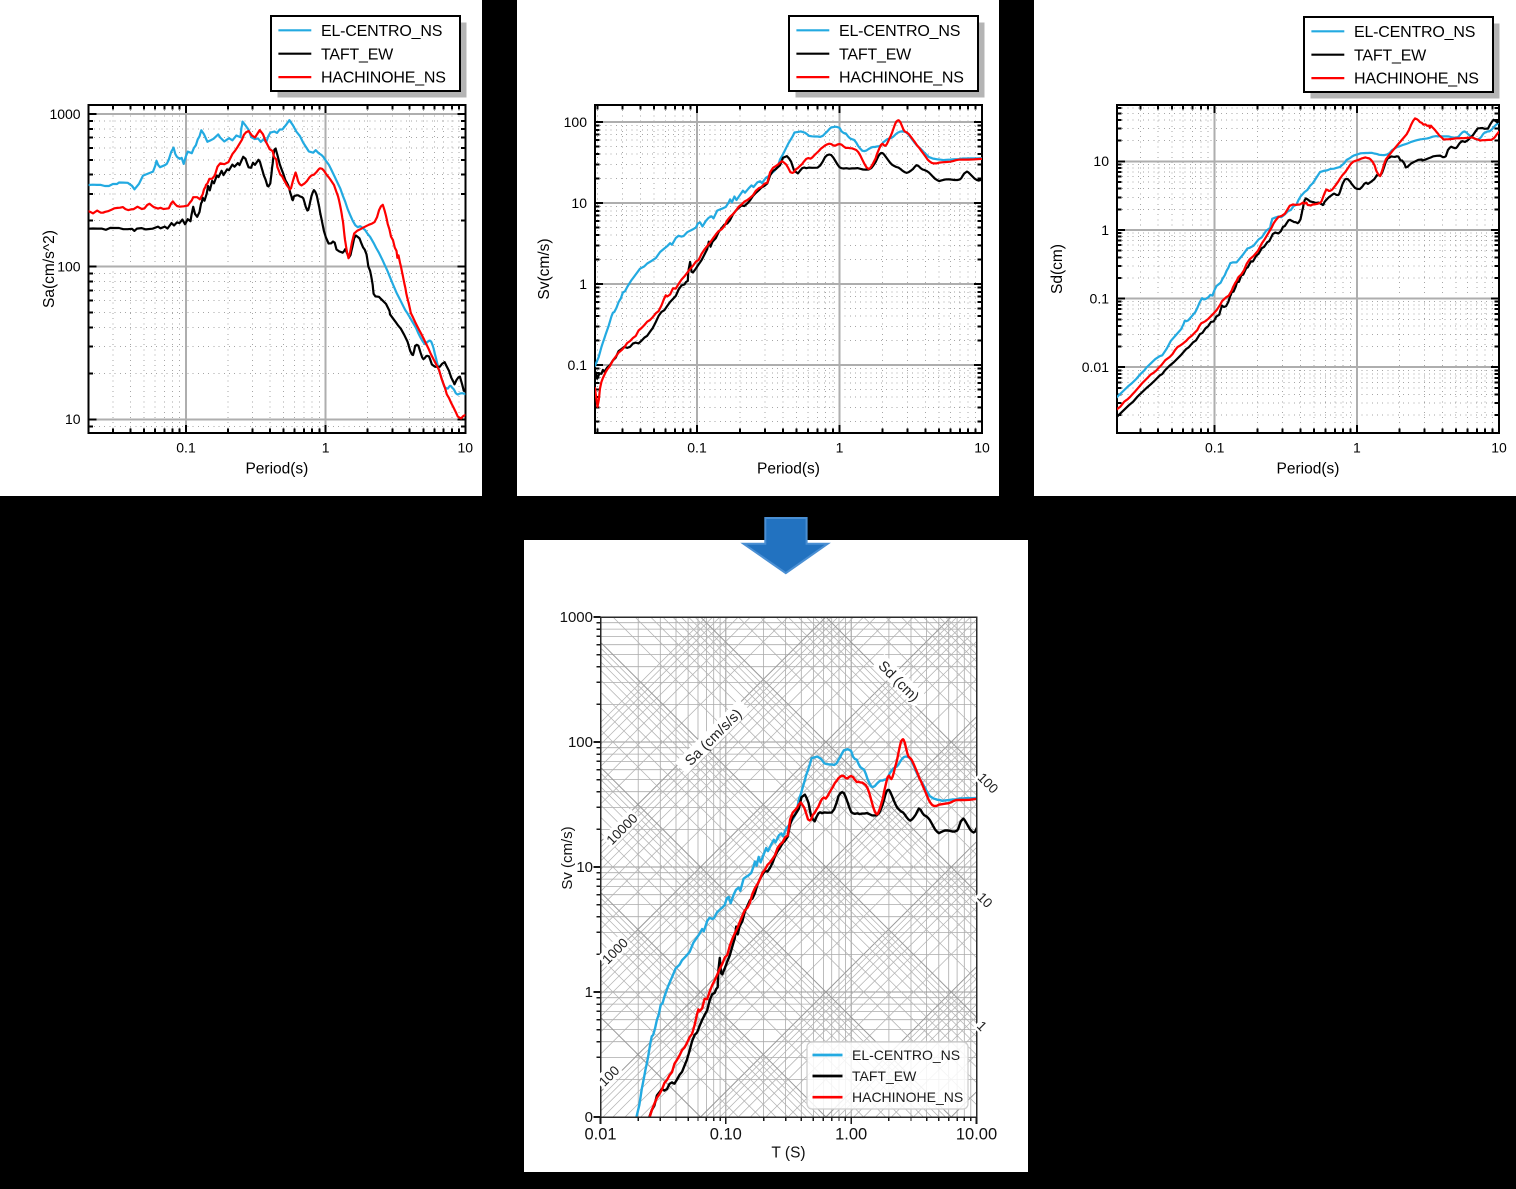 The height and width of the screenshot is (1189, 1516). Describe the element at coordinates (788, 1153) in the screenshot. I see `svg-text: T (S)` at that location.